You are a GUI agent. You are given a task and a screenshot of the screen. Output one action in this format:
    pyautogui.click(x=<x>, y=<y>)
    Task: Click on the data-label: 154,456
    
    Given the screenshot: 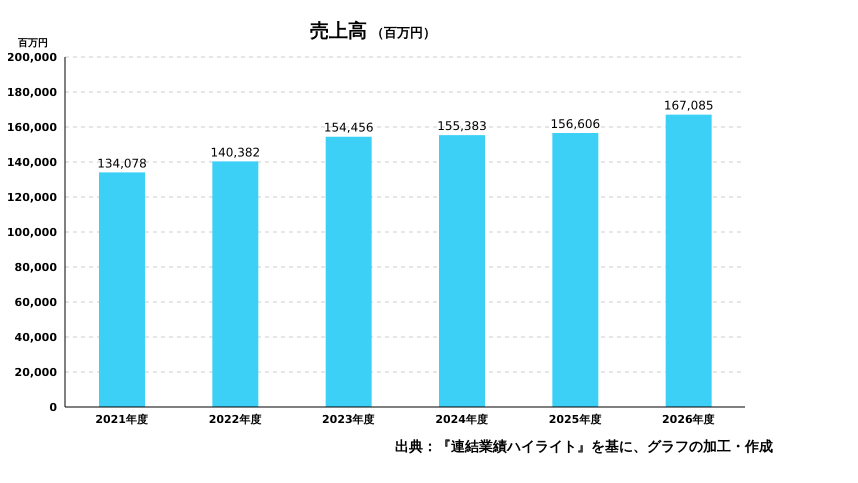 What is the action you would take?
    pyautogui.click(x=349, y=127)
    